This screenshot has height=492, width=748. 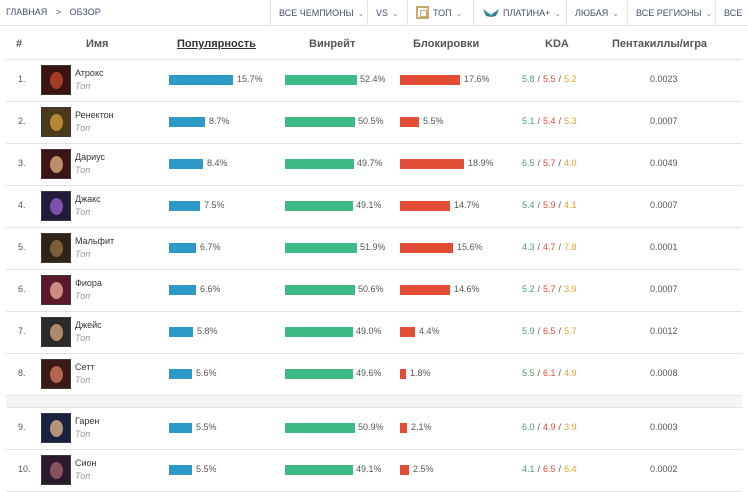 I want to click on vs-filter: VS ⌄, so click(x=387, y=13).